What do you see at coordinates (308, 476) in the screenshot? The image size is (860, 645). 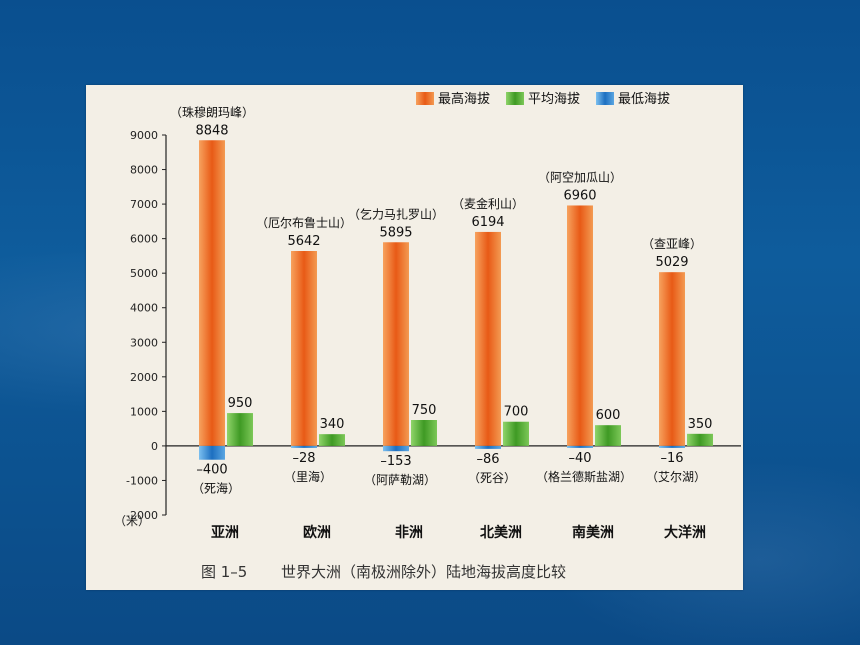 I see `low-point-name-label: （里海）` at bounding box center [308, 476].